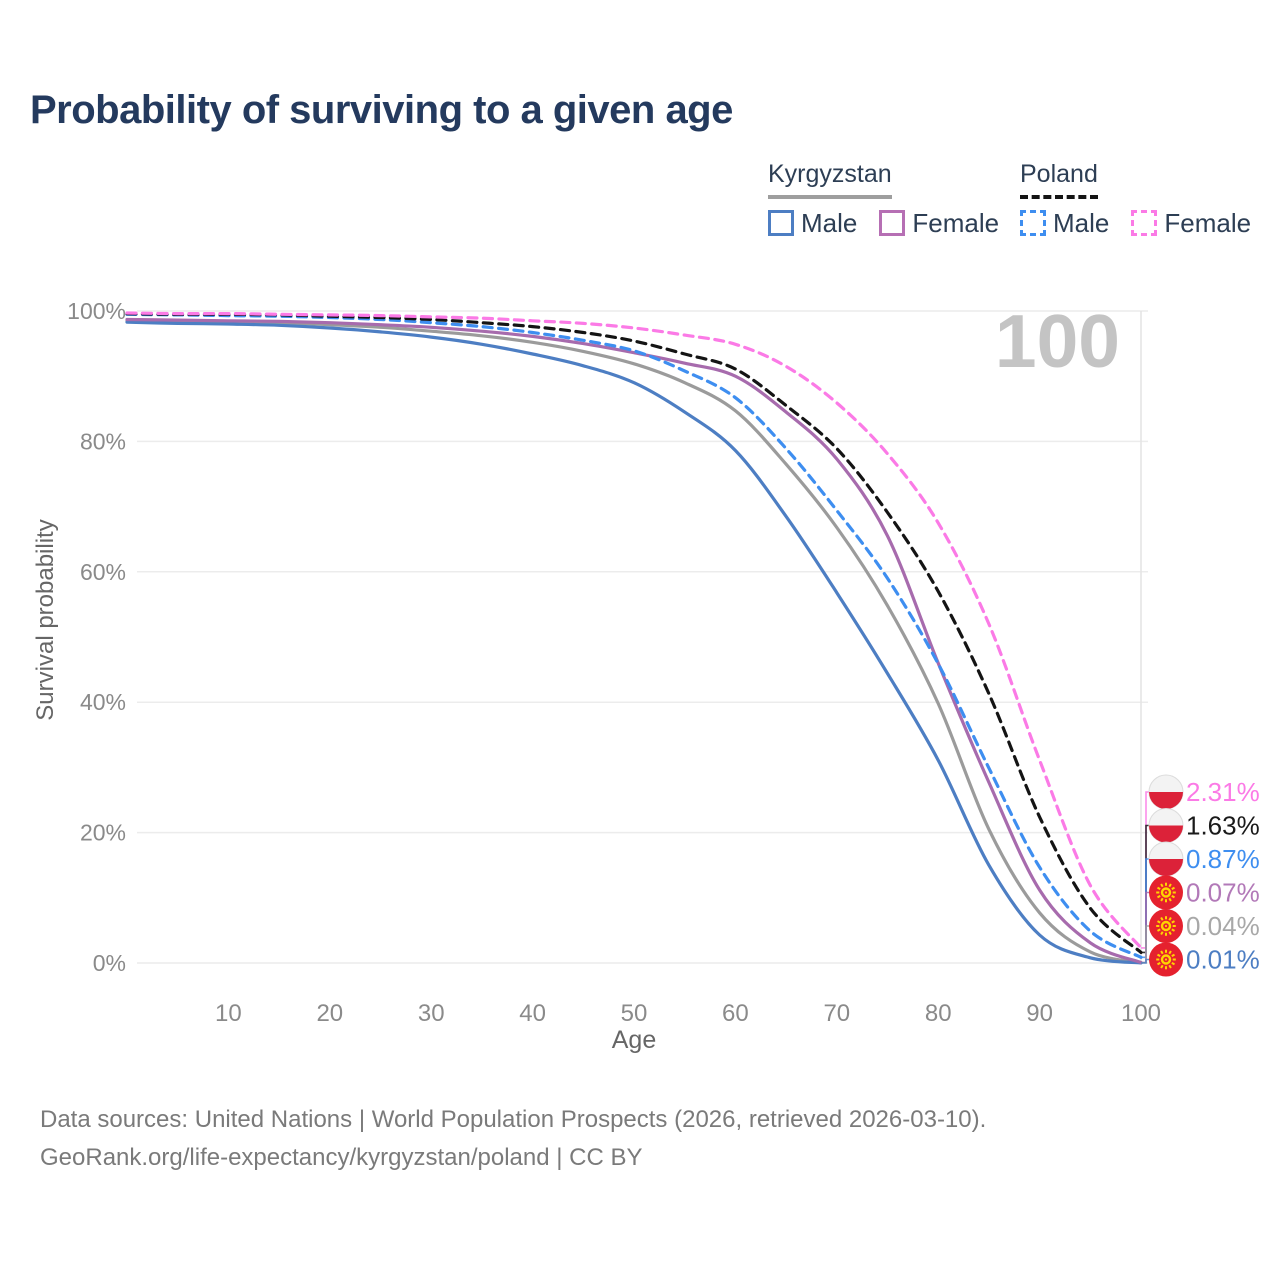  Describe the element at coordinates (1033, 223) in the screenshot. I see `legend-swatch-poland-male-icon` at that location.